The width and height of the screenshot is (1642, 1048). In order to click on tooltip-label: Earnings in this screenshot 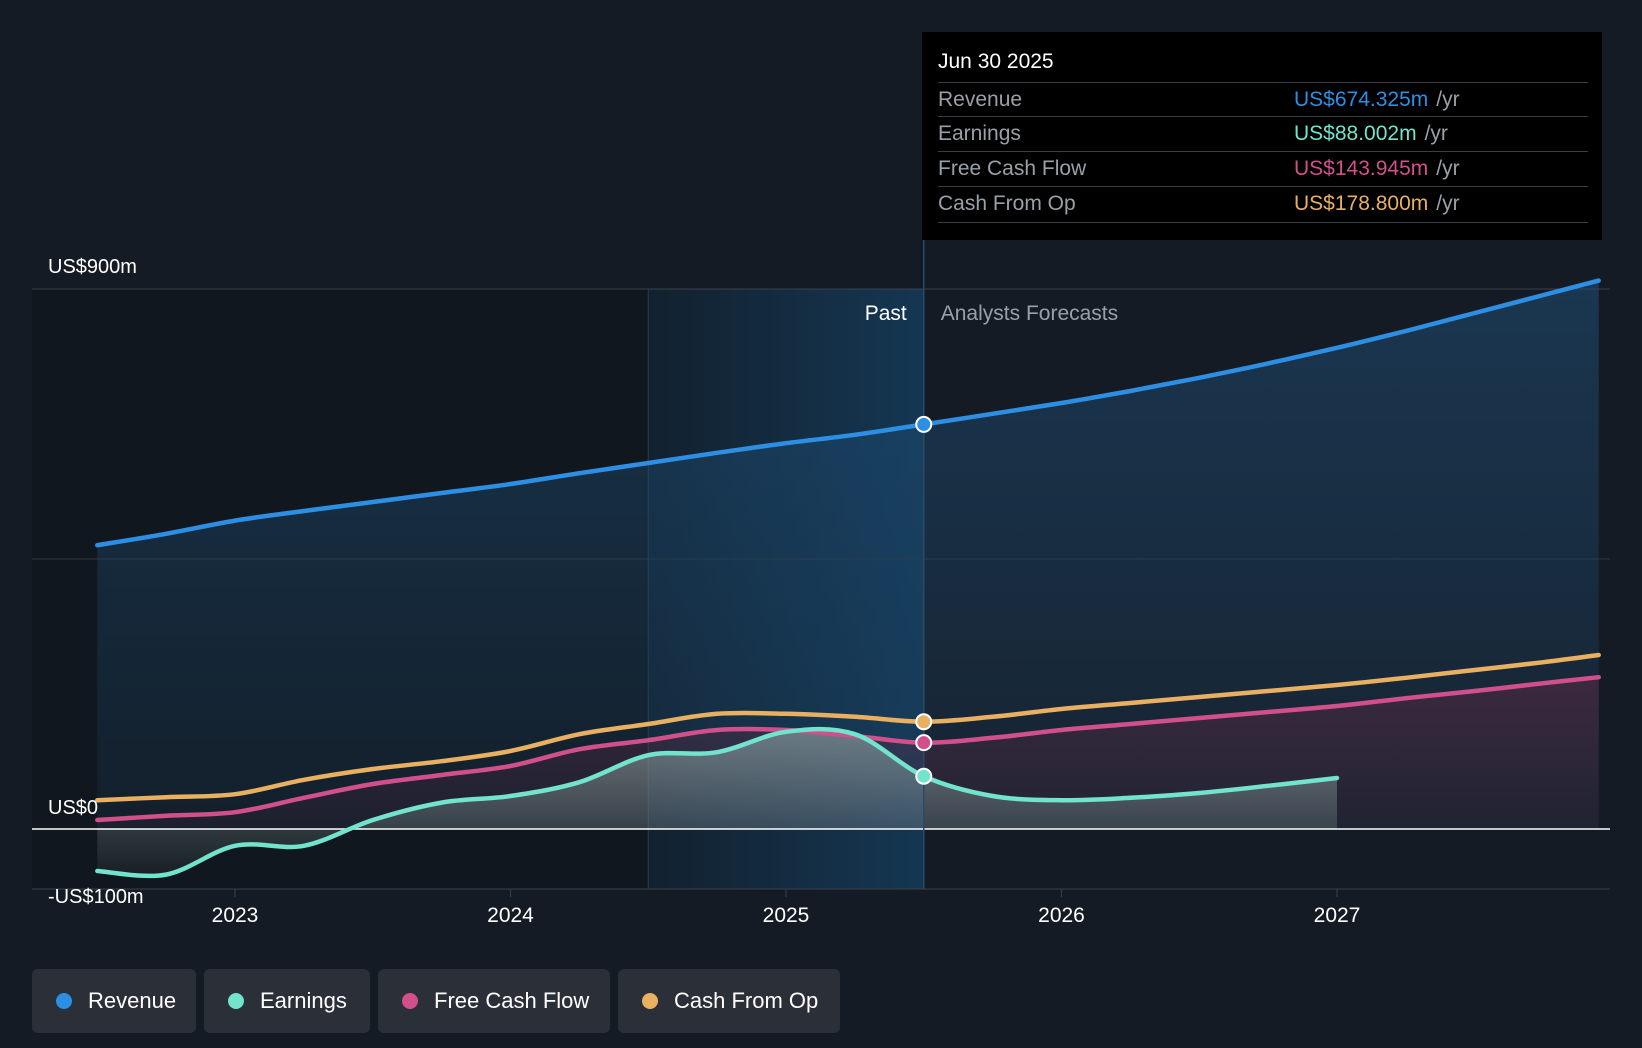, I will do `click(979, 133)`.